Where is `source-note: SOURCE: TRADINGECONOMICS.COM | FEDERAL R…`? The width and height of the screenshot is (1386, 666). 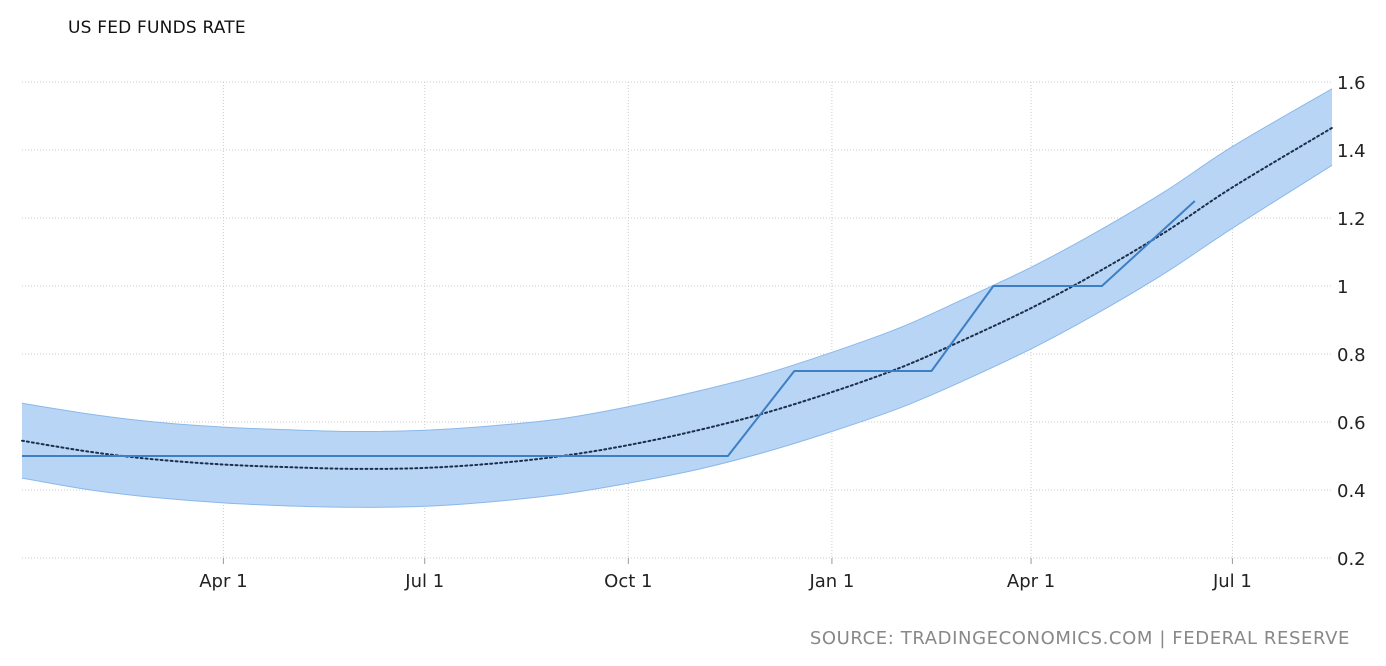 source-note: SOURCE: TRADINGECONOMICS.COM | FEDERAL R… is located at coordinates (1079, 638).